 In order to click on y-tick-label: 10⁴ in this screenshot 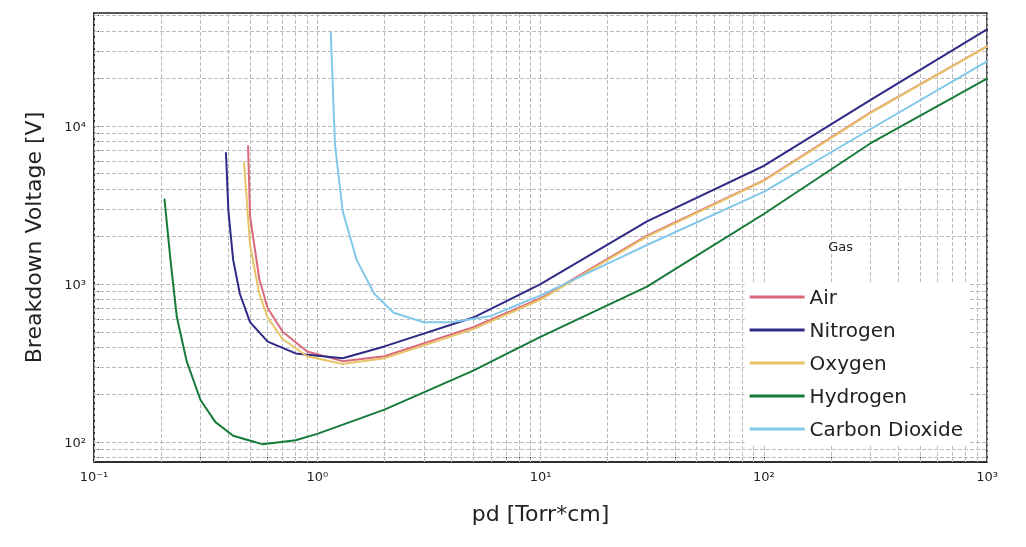, I will do `click(75, 126)`.